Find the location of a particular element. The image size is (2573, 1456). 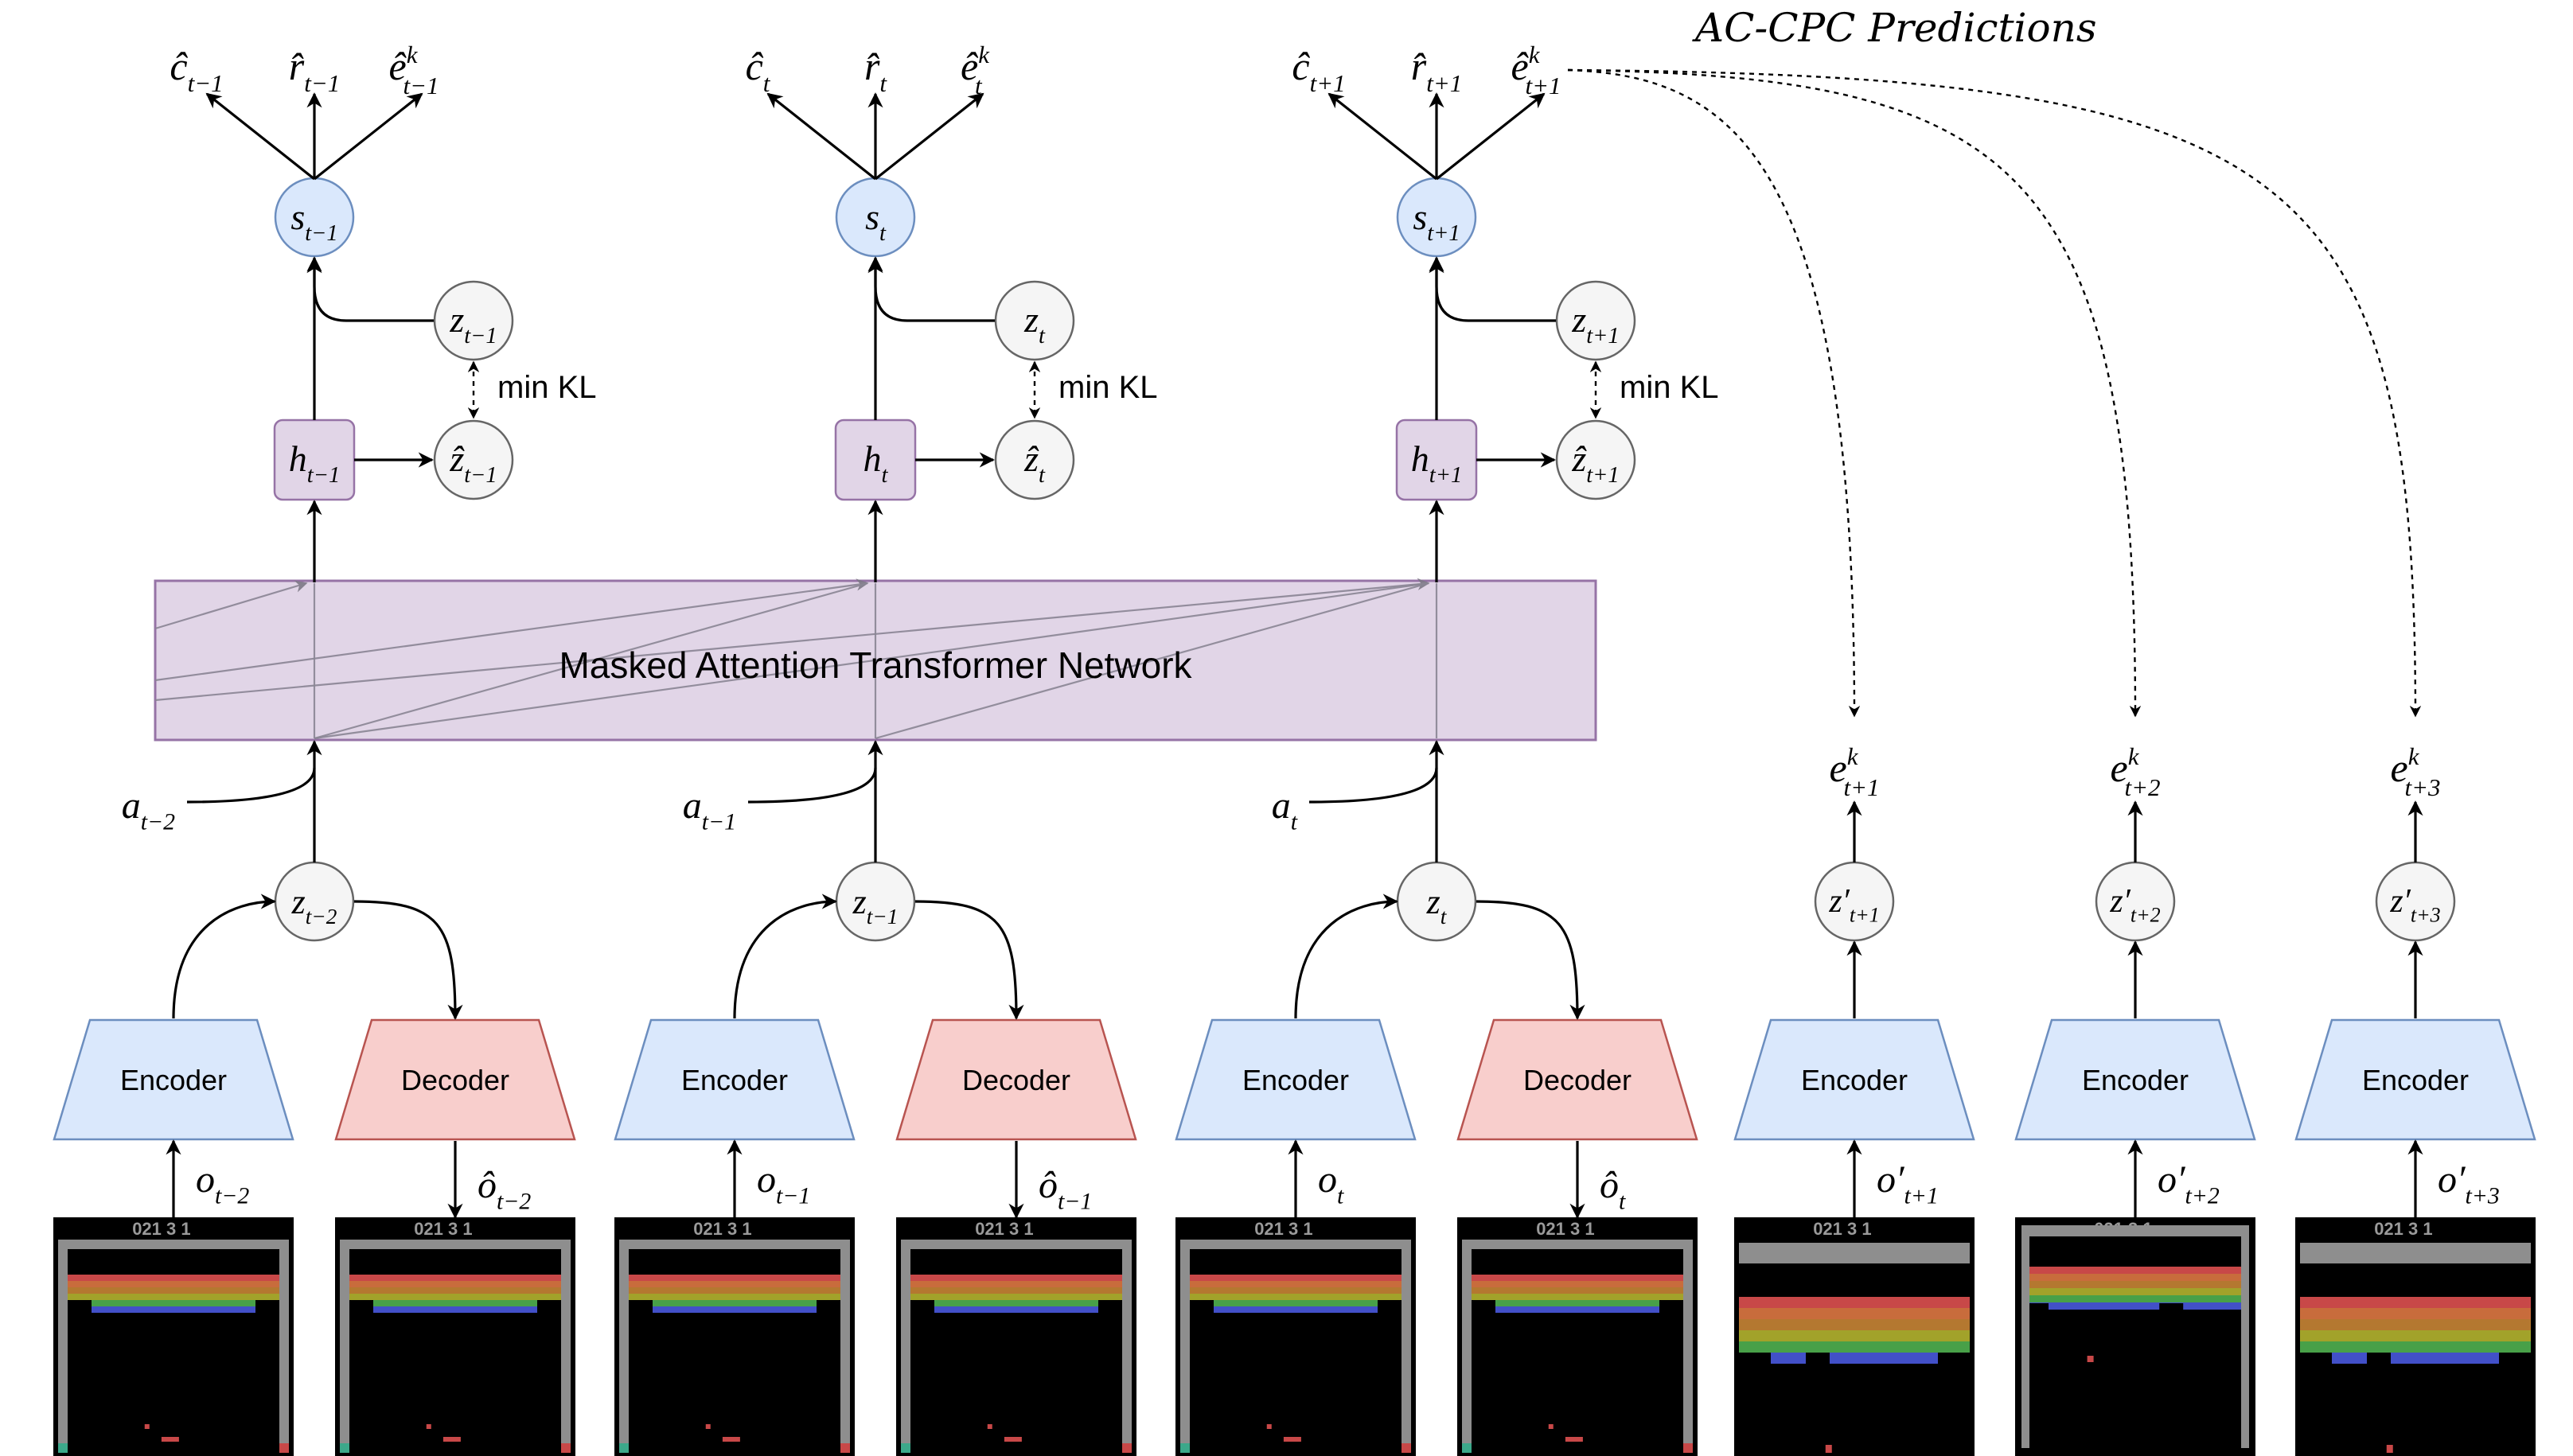

z-posterior-node is located at coordinates (1034, 320).